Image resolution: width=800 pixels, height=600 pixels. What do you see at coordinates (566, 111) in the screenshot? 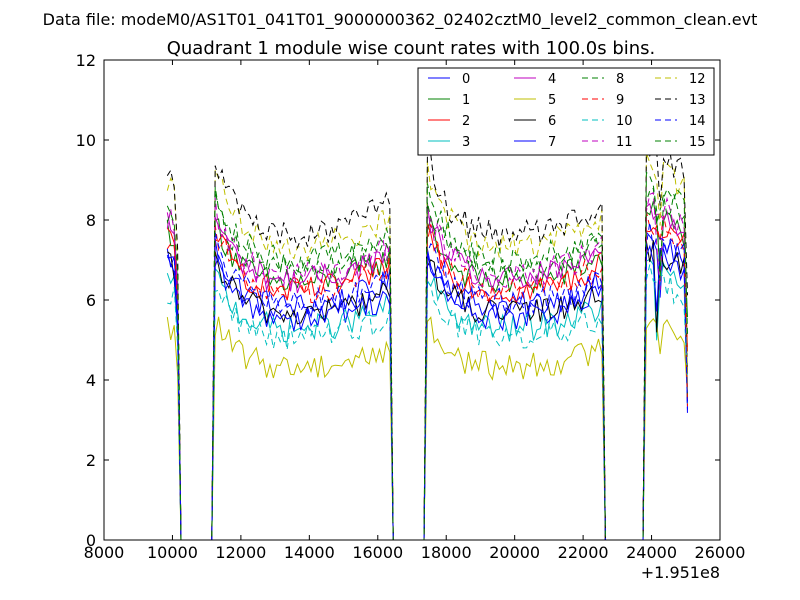
I see `legend-box` at bounding box center [566, 111].